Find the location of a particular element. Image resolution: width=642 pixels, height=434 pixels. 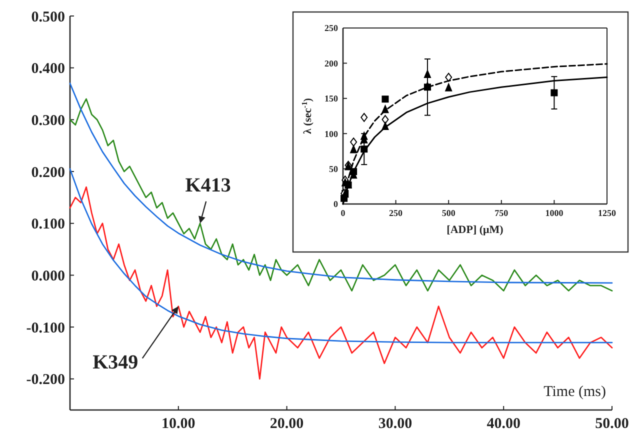

y-tick-label: 0.400 is located at coordinates (48, 69).